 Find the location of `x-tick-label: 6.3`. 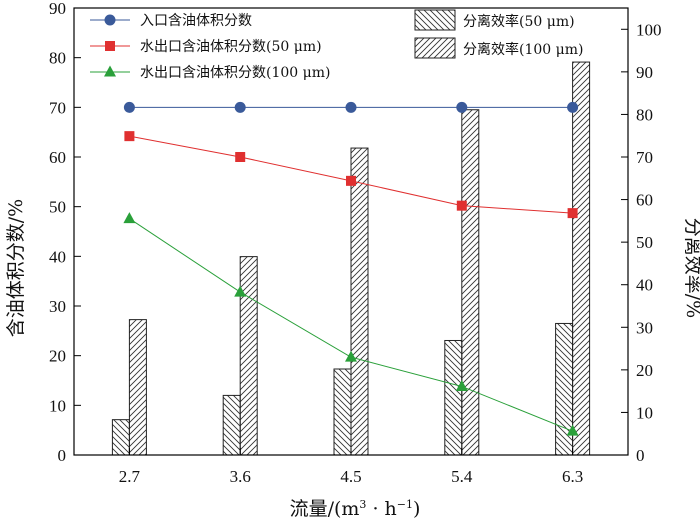

x-tick-label: 6.3 is located at coordinates (572, 476).